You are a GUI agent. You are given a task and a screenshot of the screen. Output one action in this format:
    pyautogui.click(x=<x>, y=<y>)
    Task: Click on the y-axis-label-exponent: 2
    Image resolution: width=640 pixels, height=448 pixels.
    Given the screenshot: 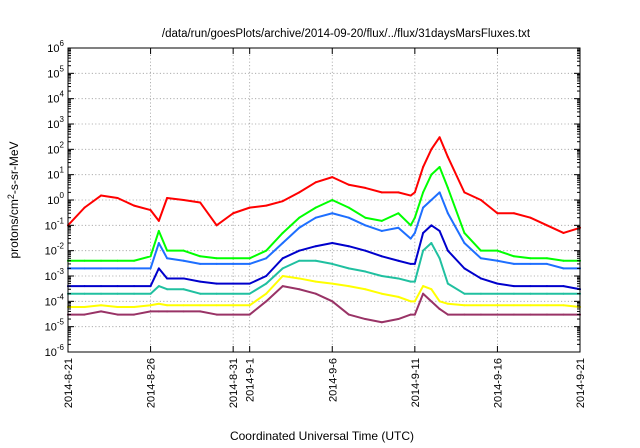 What is the action you would take?
    pyautogui.click(x=11, y=196)
    